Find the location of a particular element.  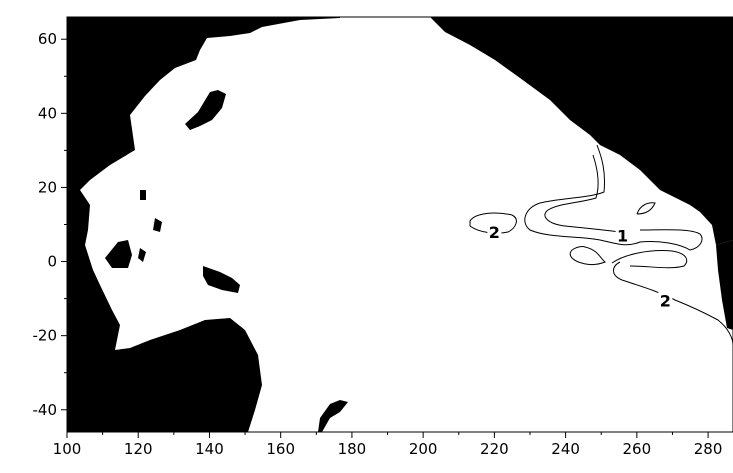

x-tick-label: 140 is located at coordinates (209, 449).